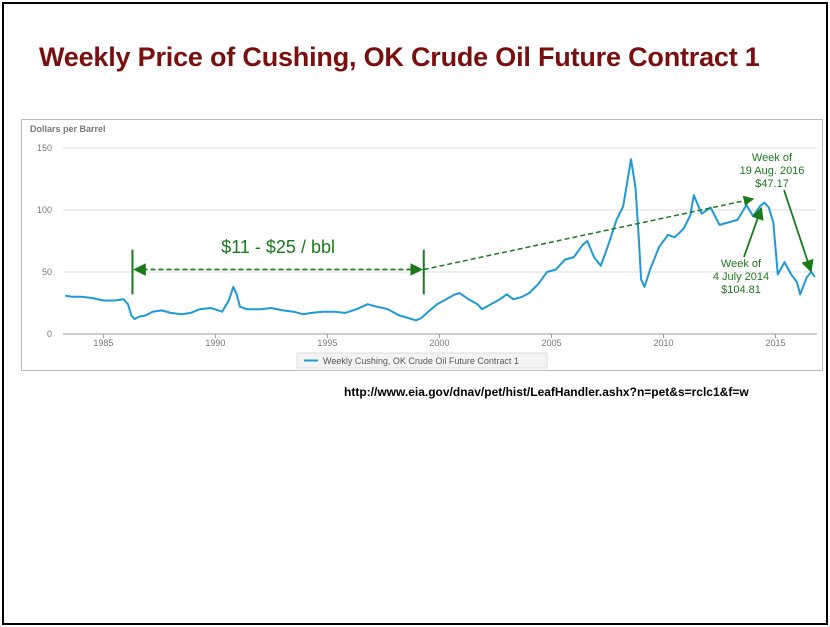  Describe the element at coordinates (551, 343) in the screenshot. I see `x-tick-label: 2005` at that location.